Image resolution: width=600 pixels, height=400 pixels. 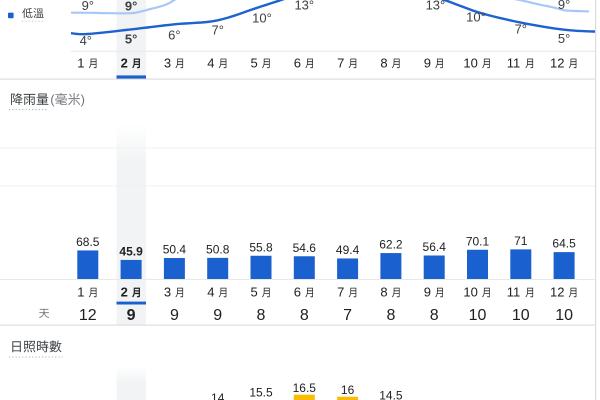 I want to click on svg-text: 15.5, so click(x=261, y=392).